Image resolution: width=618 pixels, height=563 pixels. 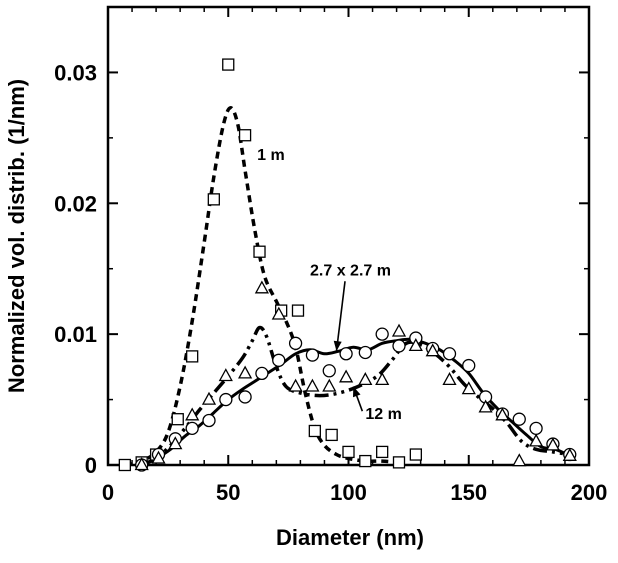 What do you see at coordinates (350, 270) in the screenshot?
I see `annotation-circles-2.7m: 2.7 x 2.7 m` at bounding box center [350, 270].